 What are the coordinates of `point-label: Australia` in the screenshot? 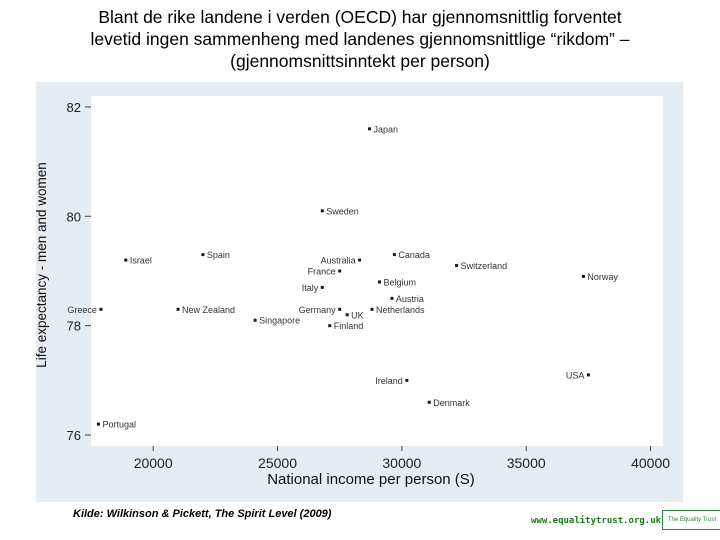 It's located at (338, 261).